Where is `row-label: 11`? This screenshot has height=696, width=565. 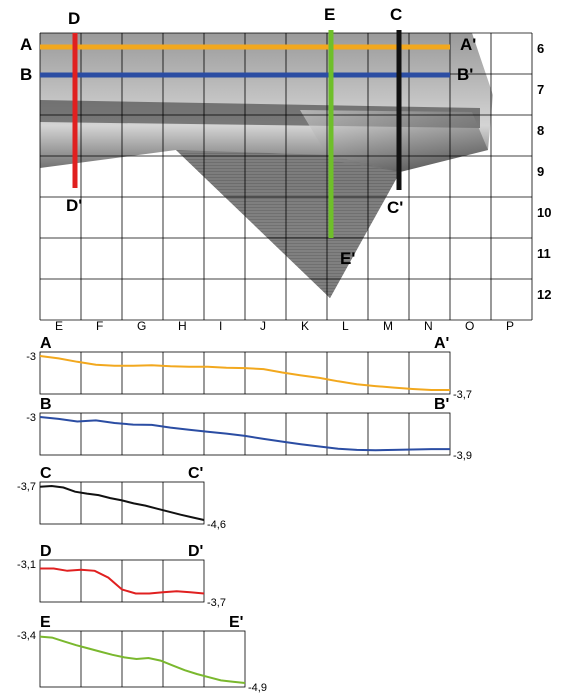
row-label: 11 is located at coordinates (544, 253).